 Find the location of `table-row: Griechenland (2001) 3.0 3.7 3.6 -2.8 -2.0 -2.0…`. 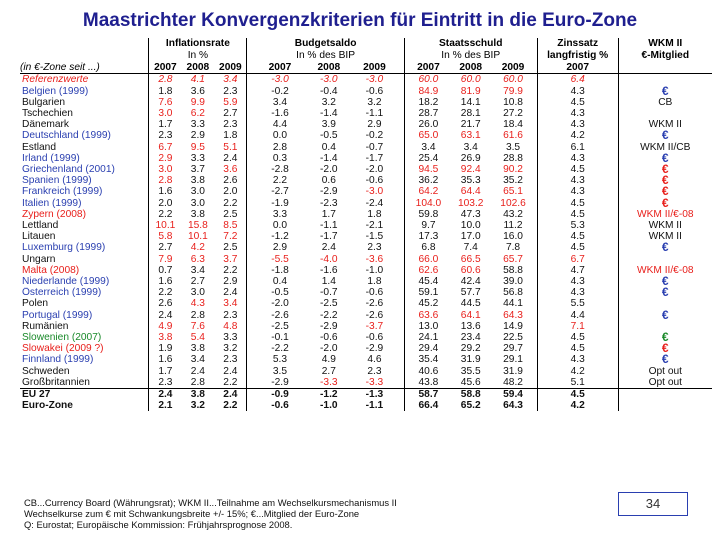

table-row: Griechenland (2001) 3.0 3.7 3.6 -2.8 -2.0 -2.0… is located at coordinates (366, 170).